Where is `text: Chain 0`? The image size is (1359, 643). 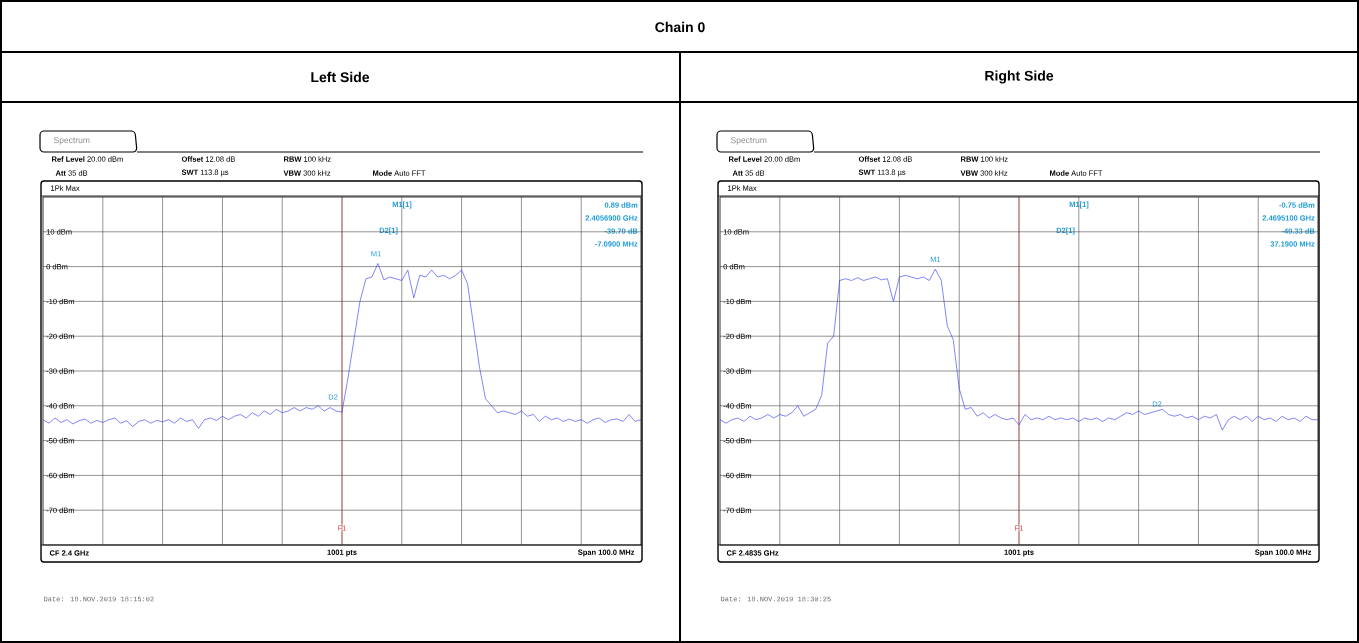 text: Chain 0 is located at coordinates (680, 27).